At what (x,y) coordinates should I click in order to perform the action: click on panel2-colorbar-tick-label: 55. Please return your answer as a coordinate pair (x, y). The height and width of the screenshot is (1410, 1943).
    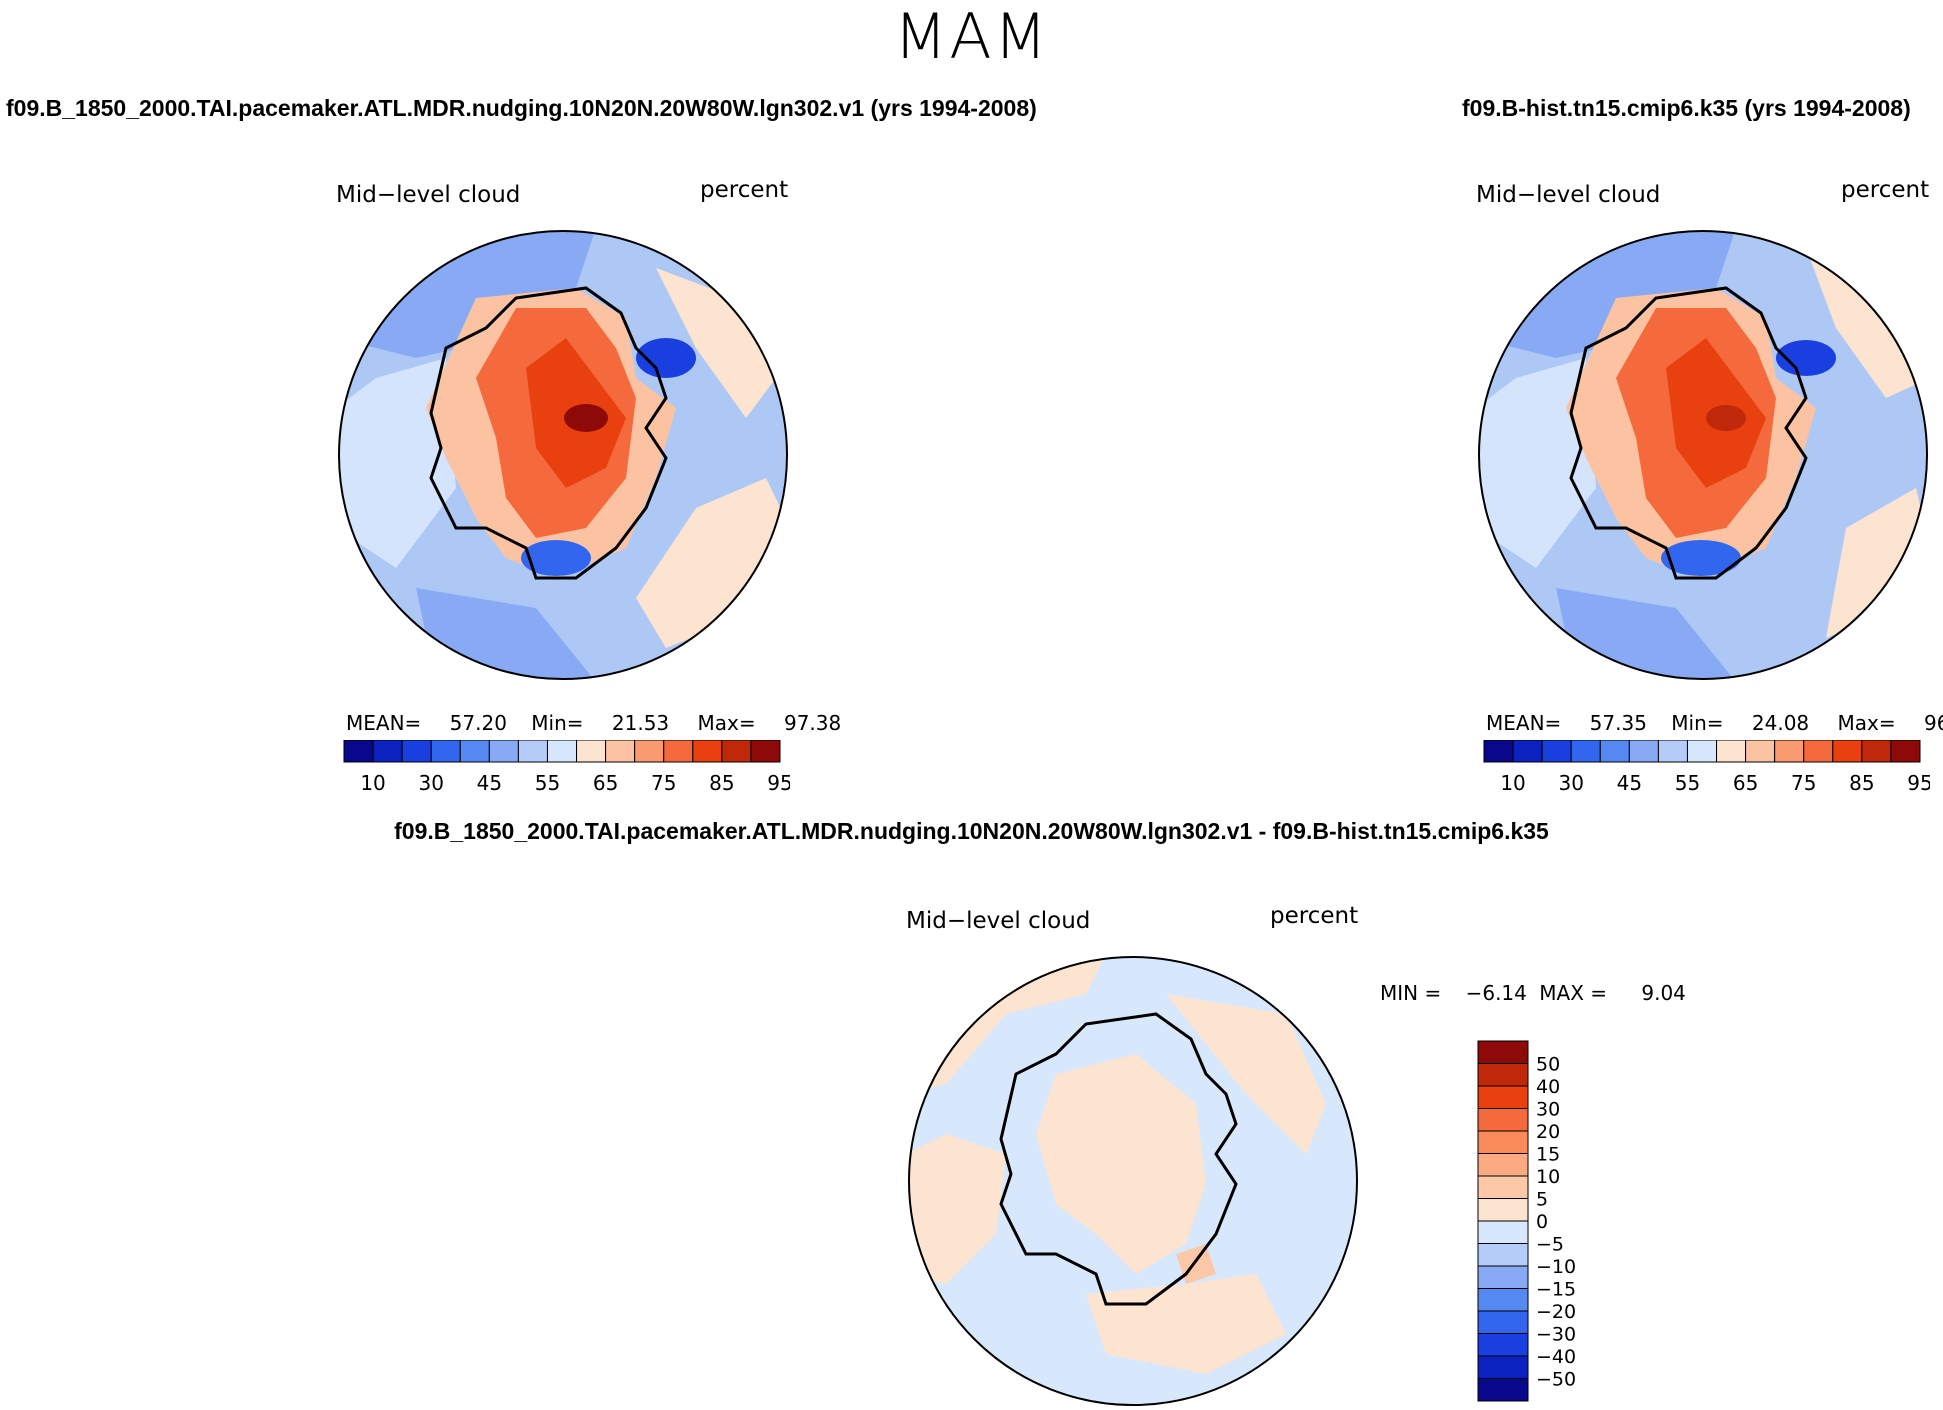
    Looking at the image, I should click on (1687, 783).